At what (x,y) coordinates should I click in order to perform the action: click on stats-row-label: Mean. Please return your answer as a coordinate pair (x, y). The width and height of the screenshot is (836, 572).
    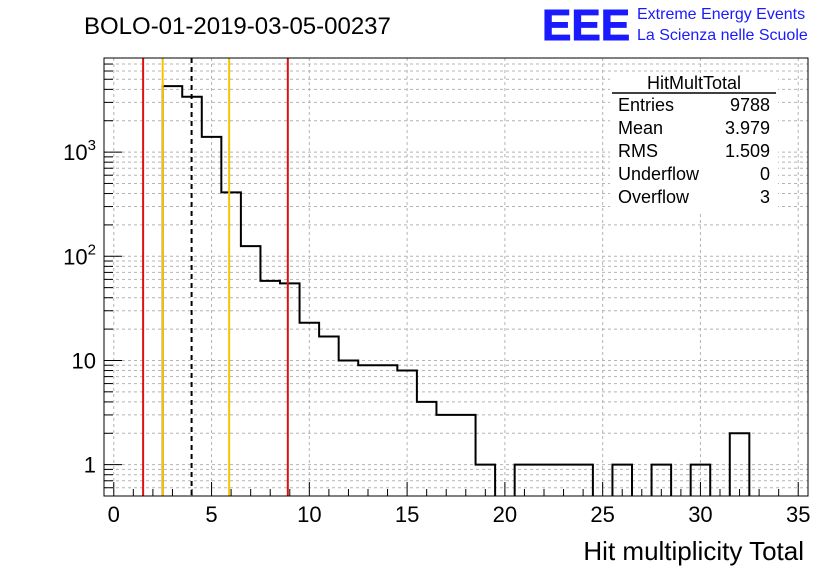
    Looking at the image, I should click on (640, 128).